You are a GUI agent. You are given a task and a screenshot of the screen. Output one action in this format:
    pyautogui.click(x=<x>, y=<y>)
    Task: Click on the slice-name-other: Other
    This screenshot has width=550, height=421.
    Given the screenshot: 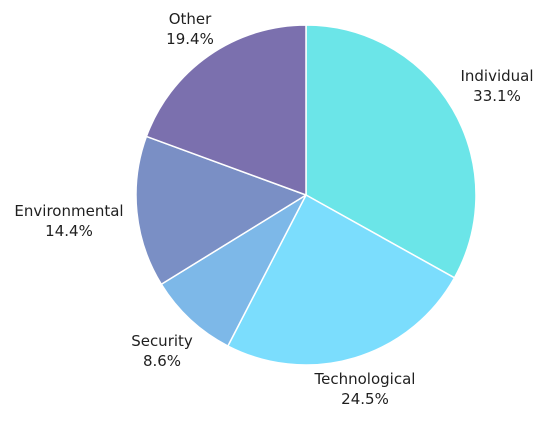 What is the action you would take?
    pyautogui.click(x=190, y=19)
    